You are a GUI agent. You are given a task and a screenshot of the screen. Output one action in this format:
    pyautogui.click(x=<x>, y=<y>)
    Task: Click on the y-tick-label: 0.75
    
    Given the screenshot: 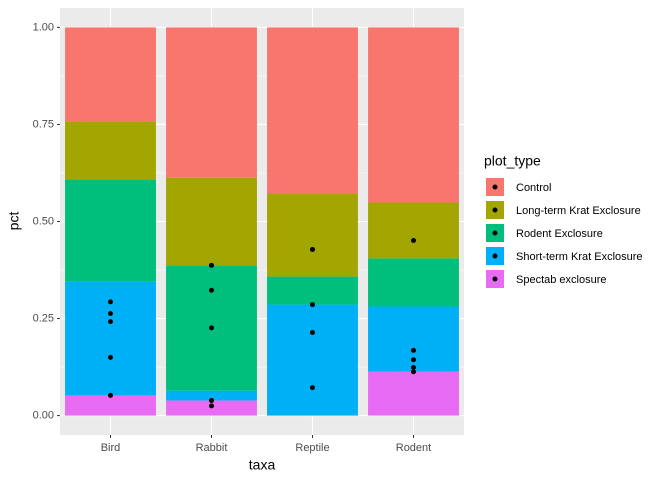 What is the action you would take?
    pyautogui.click(x=43, y=124)
    